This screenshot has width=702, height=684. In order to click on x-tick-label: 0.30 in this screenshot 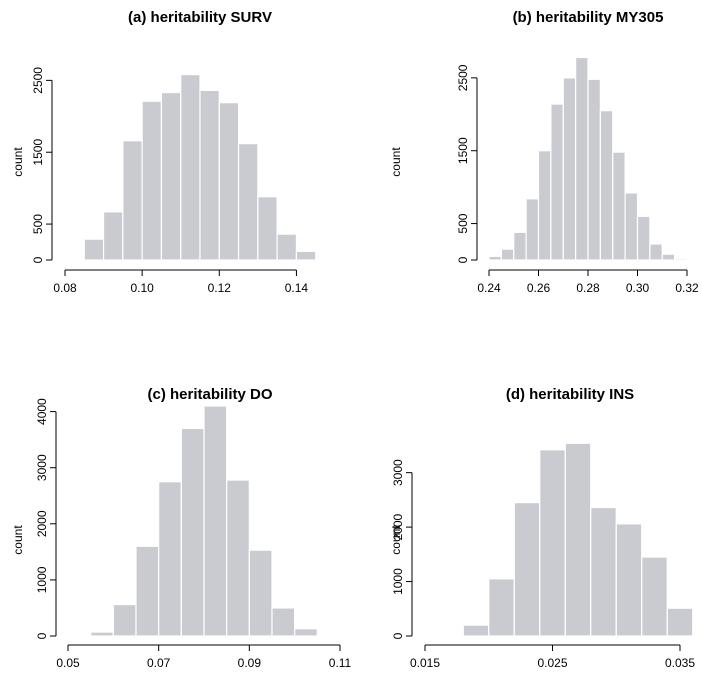, I will do `click(638, 288)`.